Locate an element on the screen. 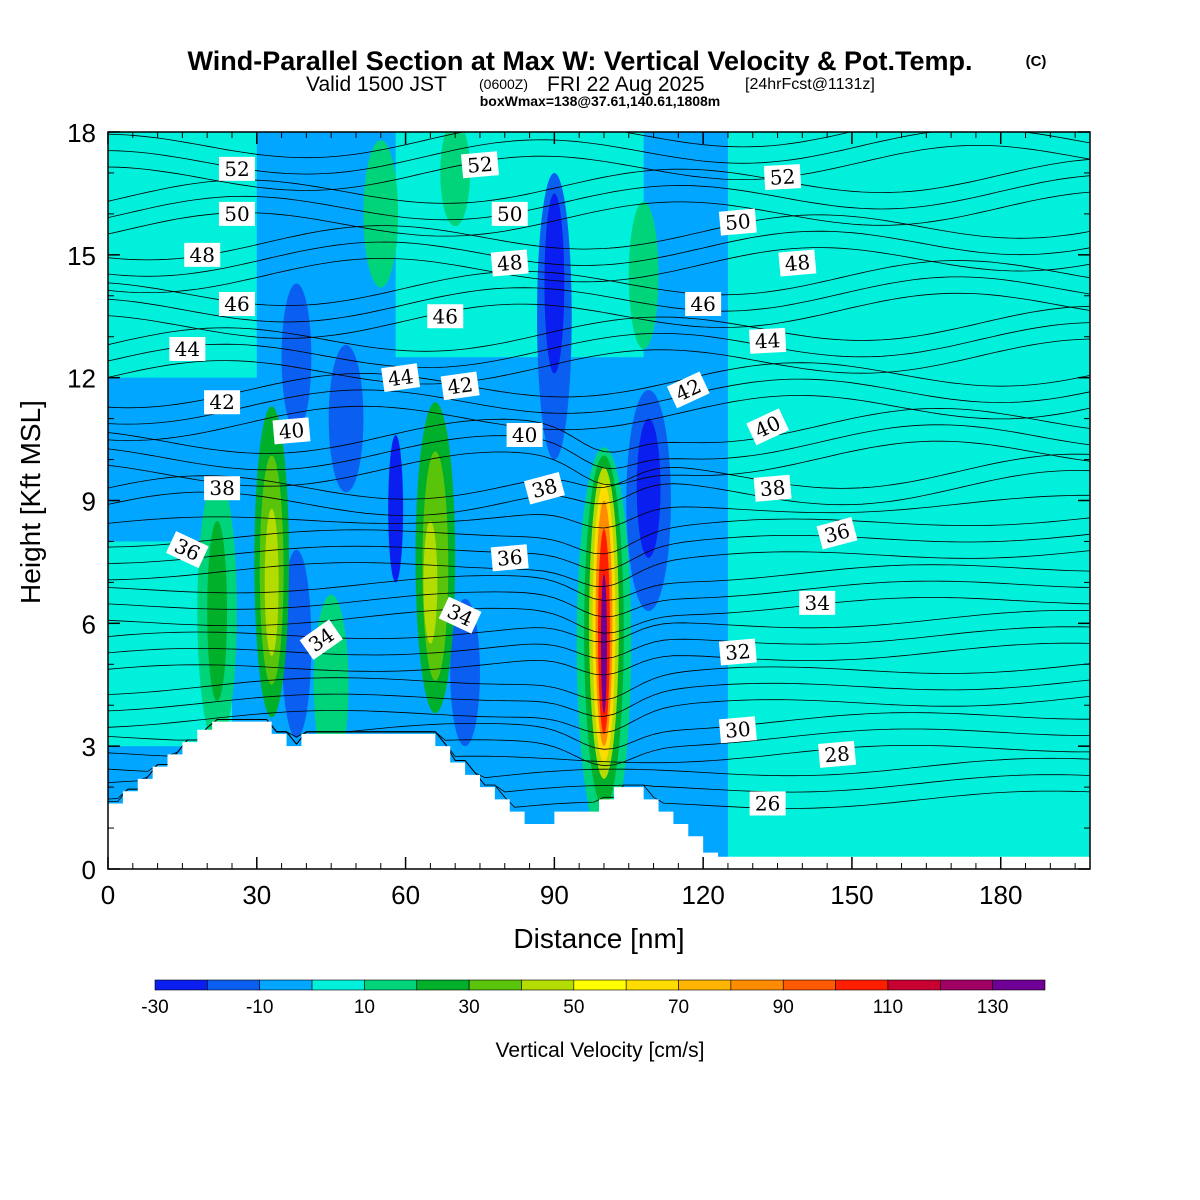 The height and width of the screenshot is (1200, 1200). contour-label-15: 42 is located at coordinates (222, 402).